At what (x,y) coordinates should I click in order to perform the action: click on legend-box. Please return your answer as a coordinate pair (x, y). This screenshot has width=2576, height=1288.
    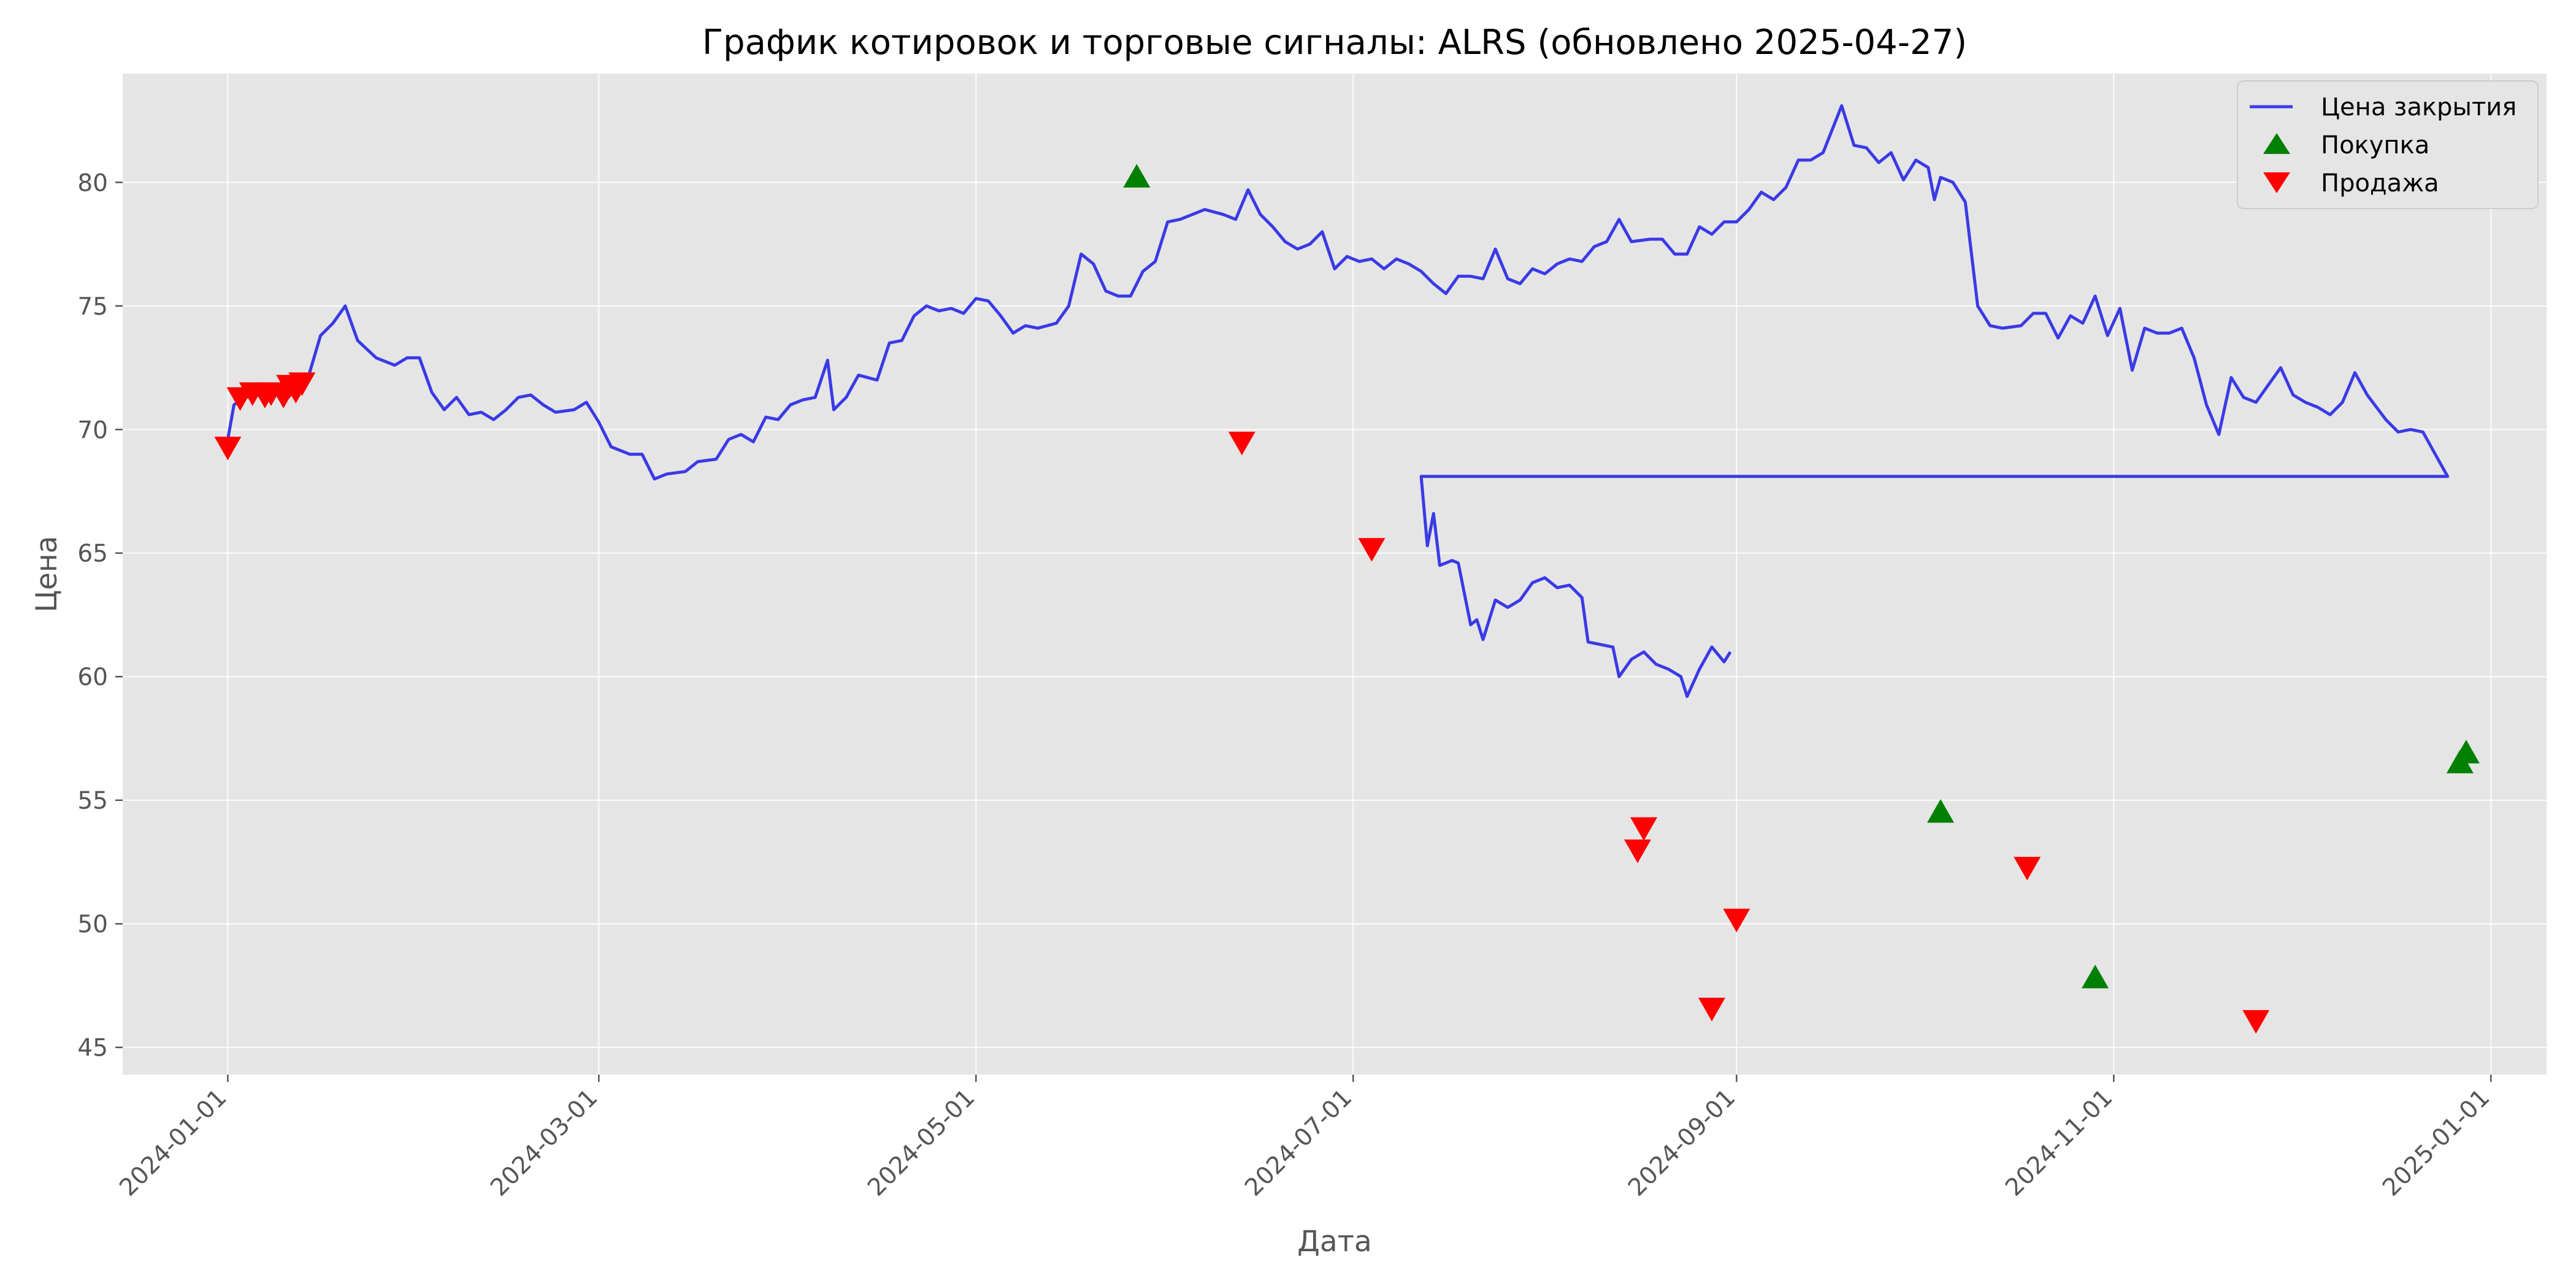
    Looking at the image, I should click on (2388, 144).